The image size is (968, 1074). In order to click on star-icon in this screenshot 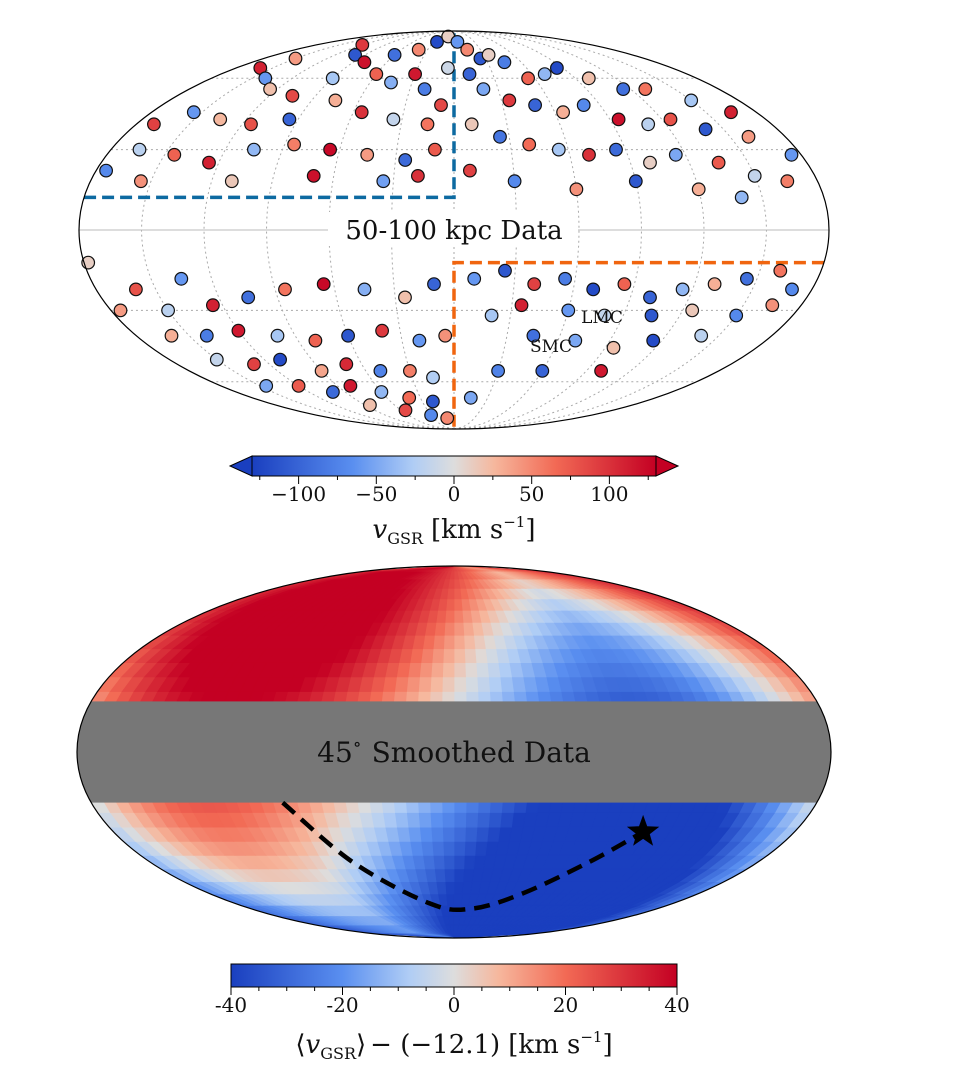, I will do `click(643, 830)`.